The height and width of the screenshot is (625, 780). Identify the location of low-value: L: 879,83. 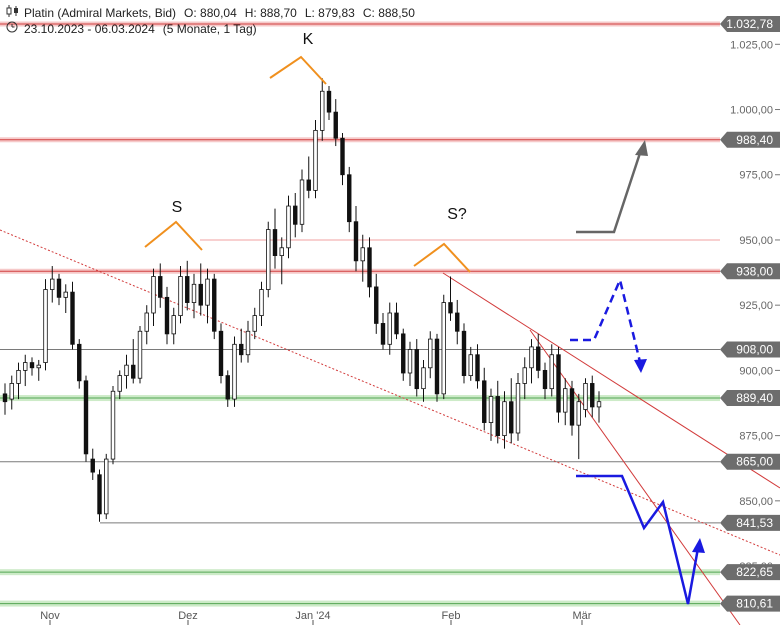
(329, 13).